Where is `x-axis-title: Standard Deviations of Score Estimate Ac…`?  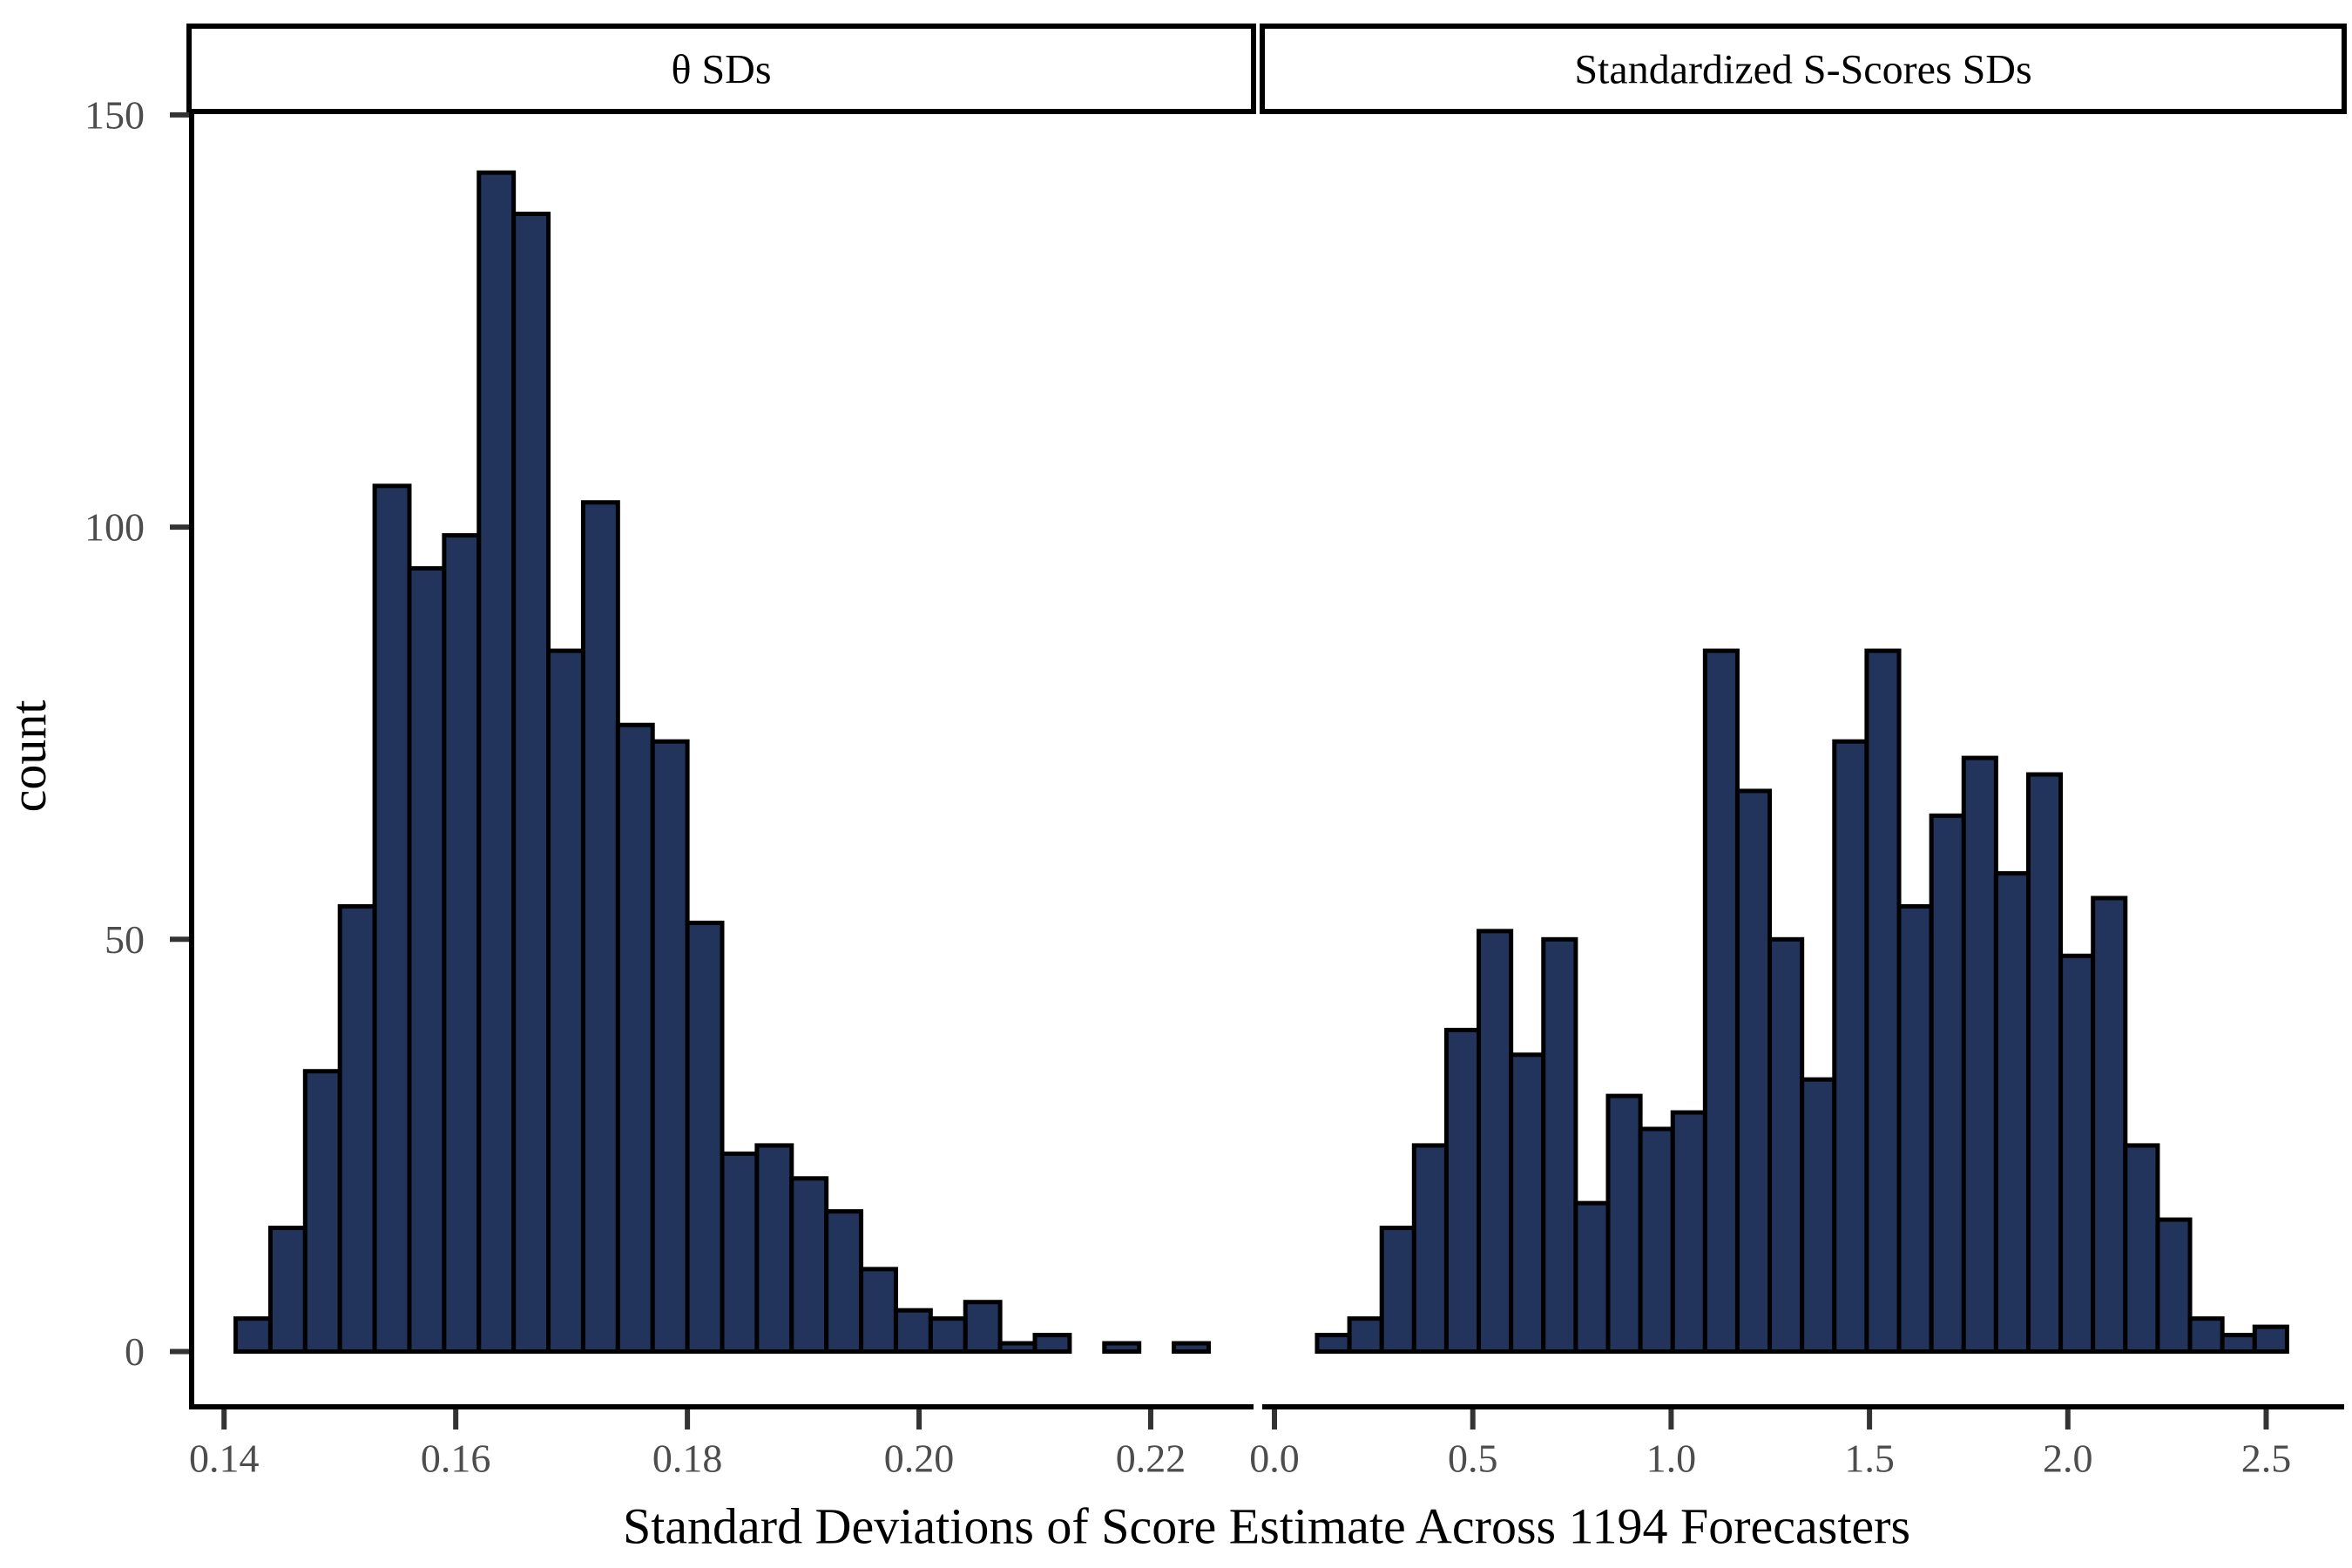 x-axis-title: Standard Deviations of Score Estimate Ac… is located at coordinates (1266, 1526).